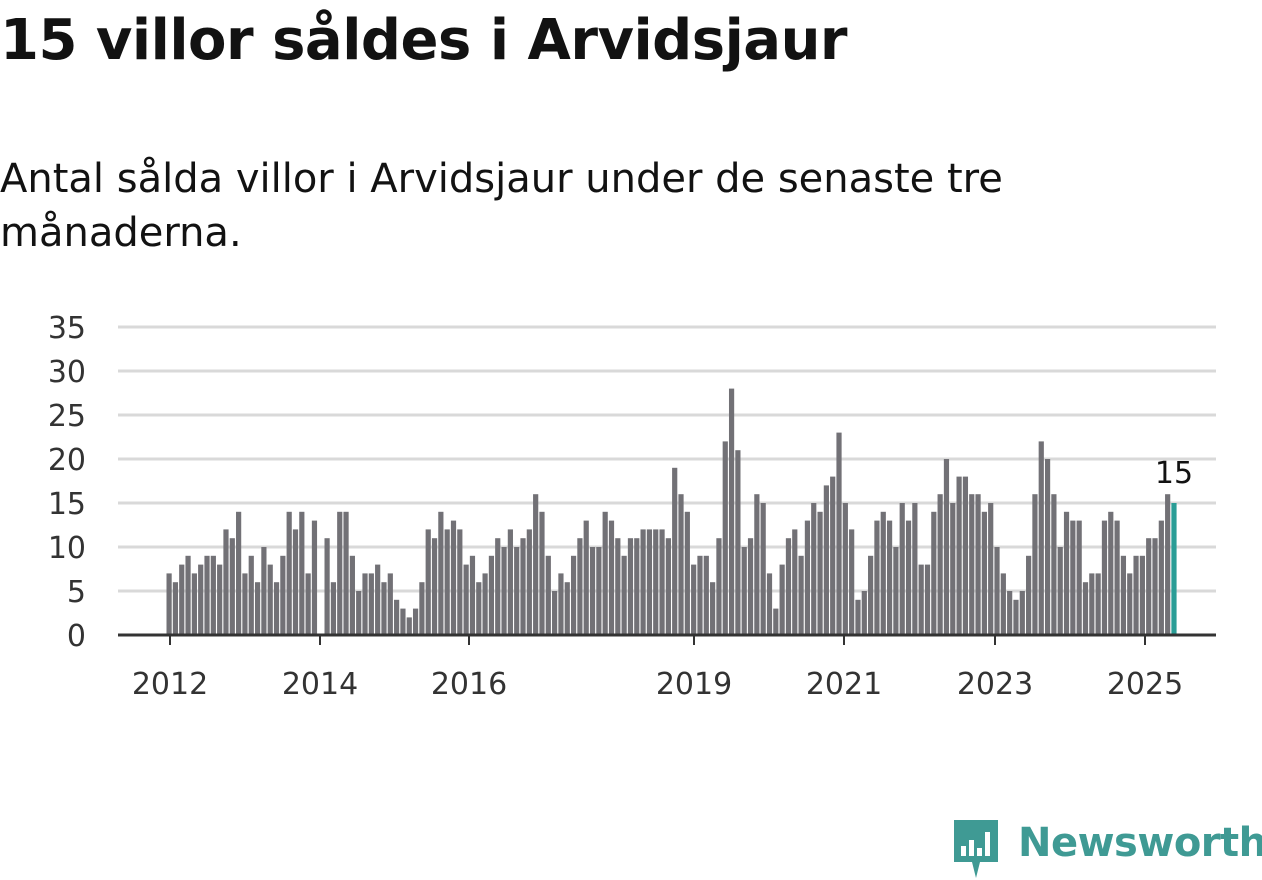 This screenshot has width=1262, height=880. I want to click on y-tick-label: 15, so click(67, 504).